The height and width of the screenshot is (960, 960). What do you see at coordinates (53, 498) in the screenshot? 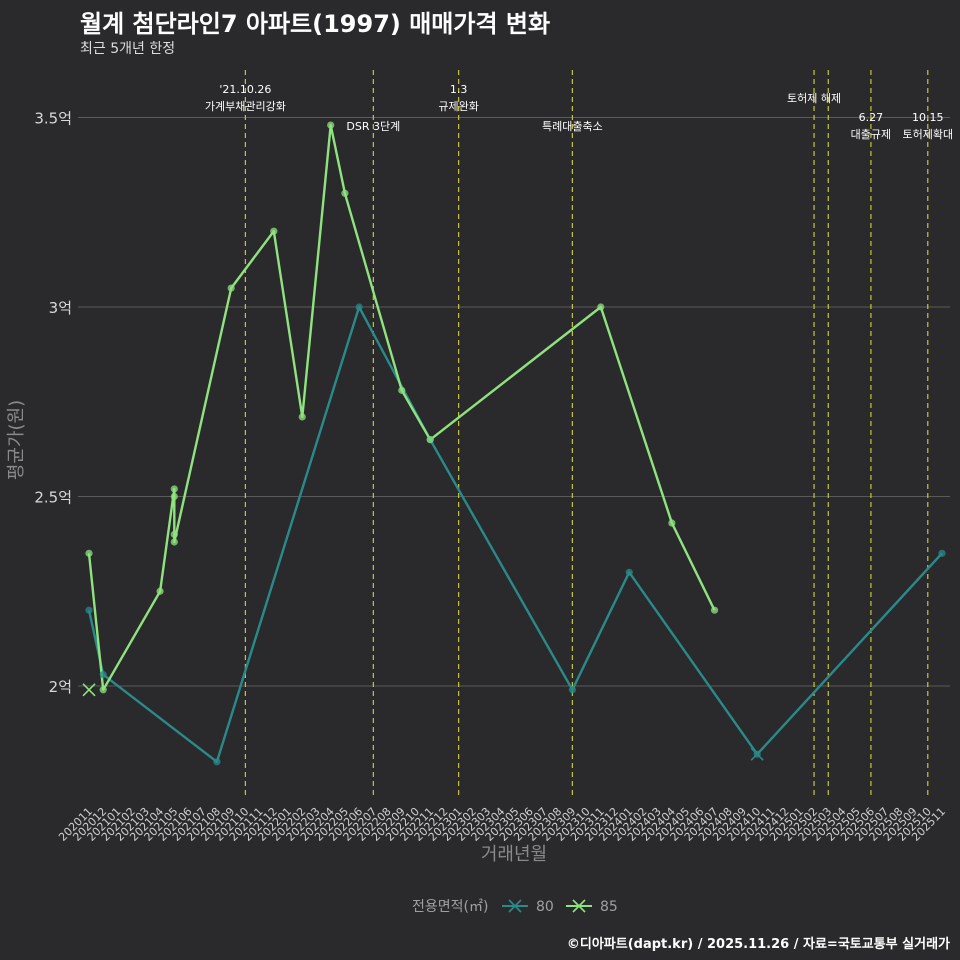
I see `y-tick-label: 2.5억` at bounding box center [53, 498].